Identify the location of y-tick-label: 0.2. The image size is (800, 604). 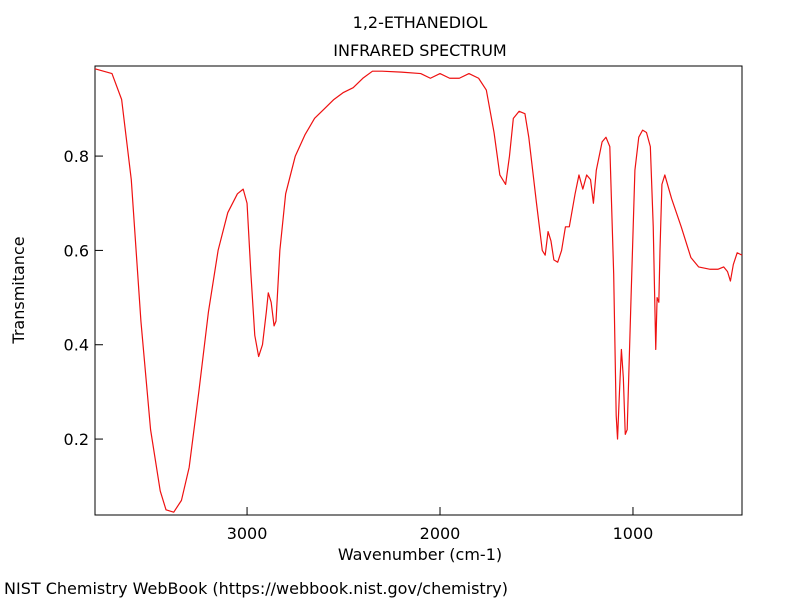
(76, 439).